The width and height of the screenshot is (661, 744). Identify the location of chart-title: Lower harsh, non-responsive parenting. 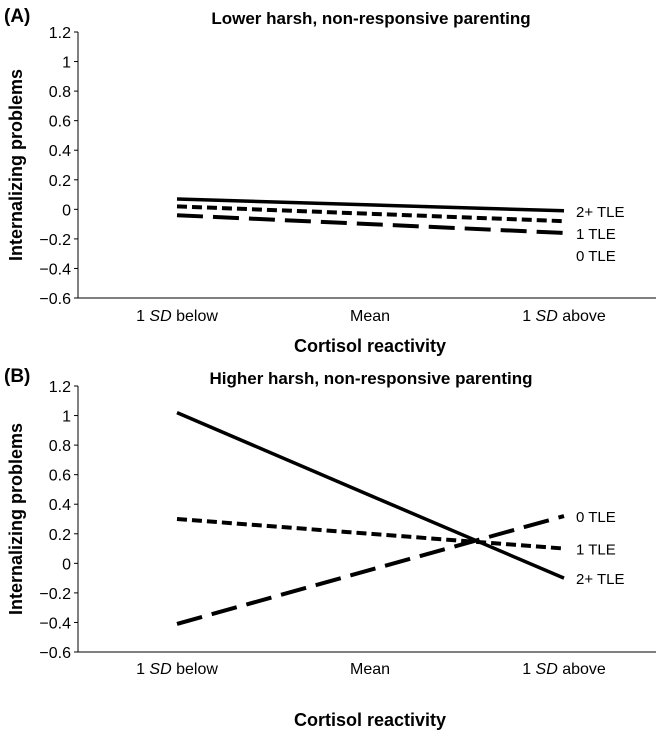
(370, 18).